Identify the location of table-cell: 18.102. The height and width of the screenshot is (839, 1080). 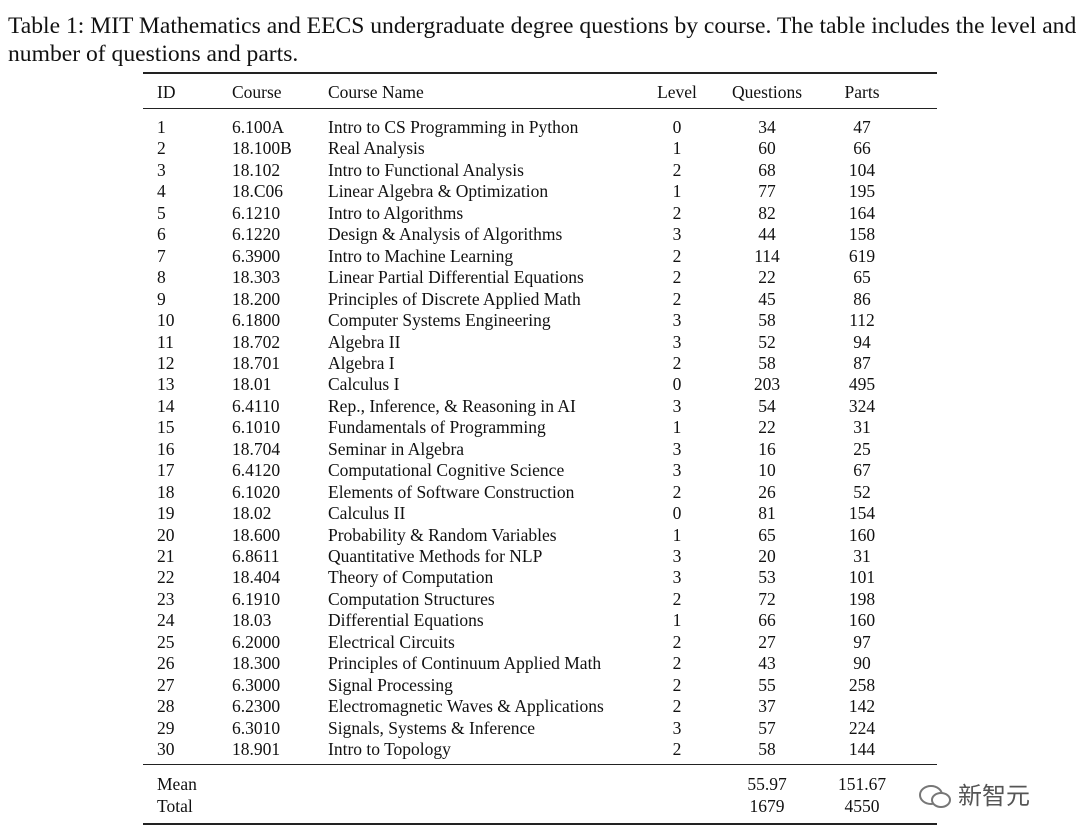
(256, 169).